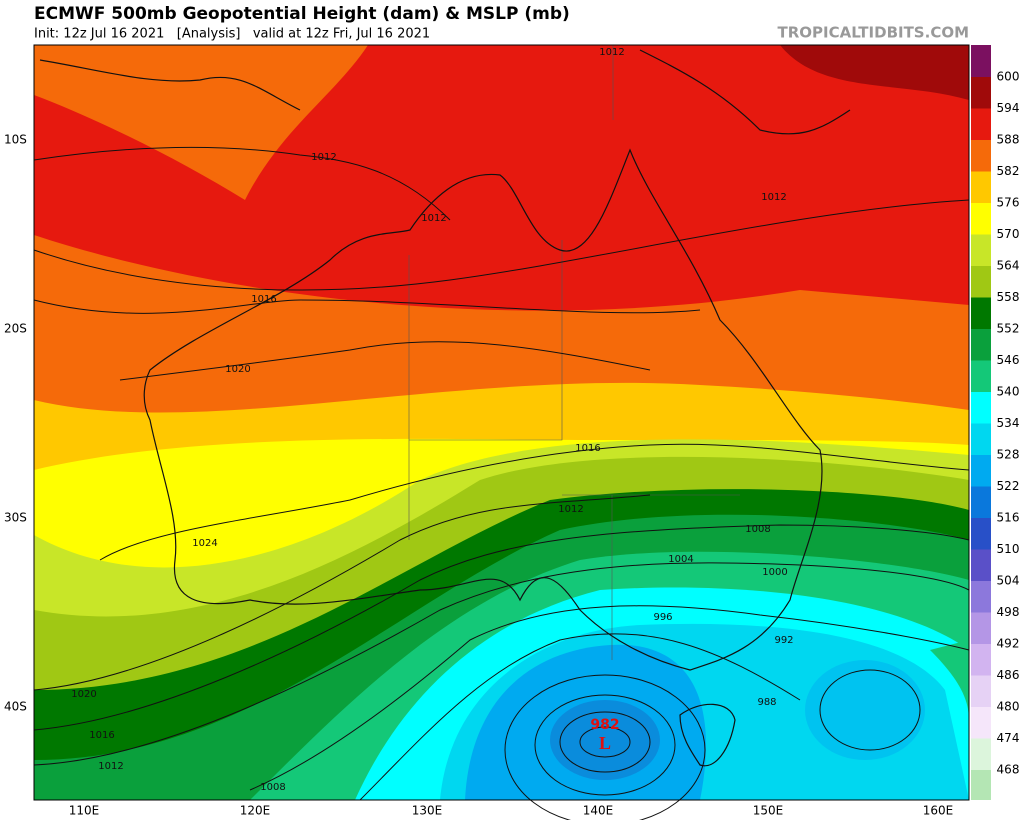 This screenshot has height=824, width=1024. I want to click on lon-label: 130E, so click(427, 811).